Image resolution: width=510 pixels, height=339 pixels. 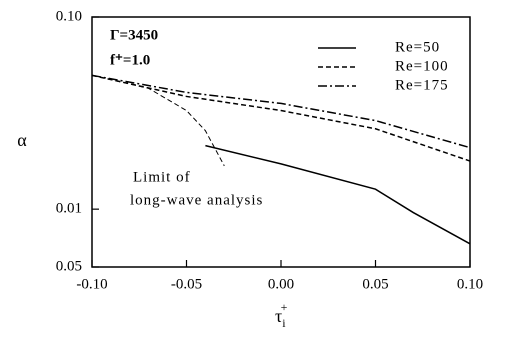 What do you see at coordinates (130, 60) in the screenshot?
I see `annotation: f⁺=1.0` at bounding box center [130, 60].